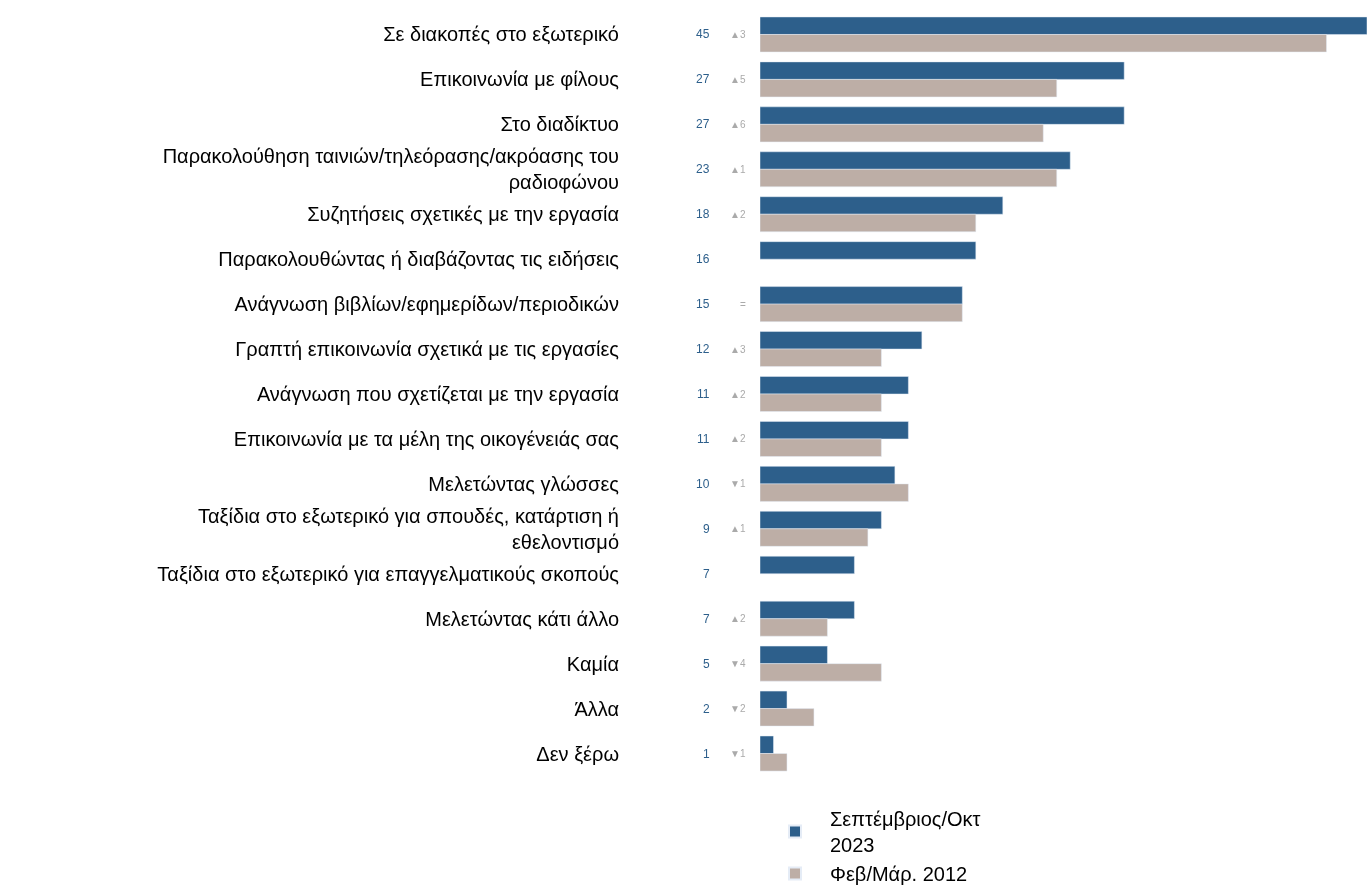  I want to click on y-tick-label: Ταξίδια στο εξωτερικό για σπουδές, κατάρτιση ή εθελοντισμό, so click(408, 528).